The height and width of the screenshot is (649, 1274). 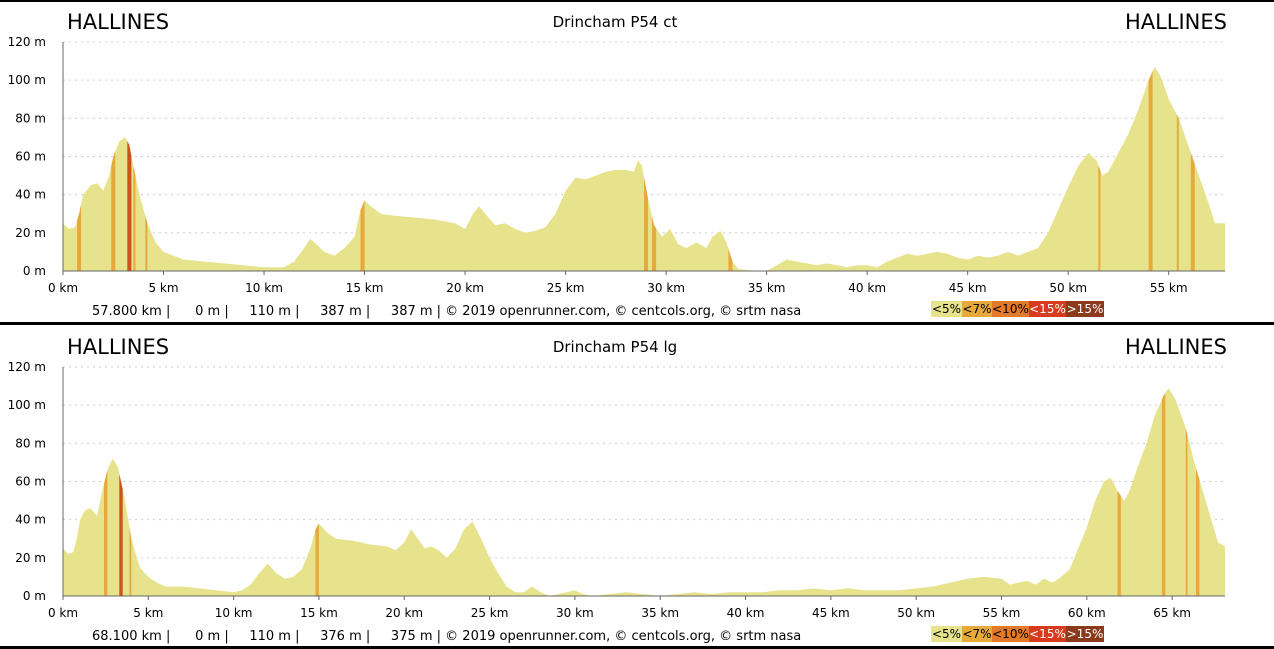 I want to click on chart-title: Drincham P54 ct, so click(x=615, y=22).